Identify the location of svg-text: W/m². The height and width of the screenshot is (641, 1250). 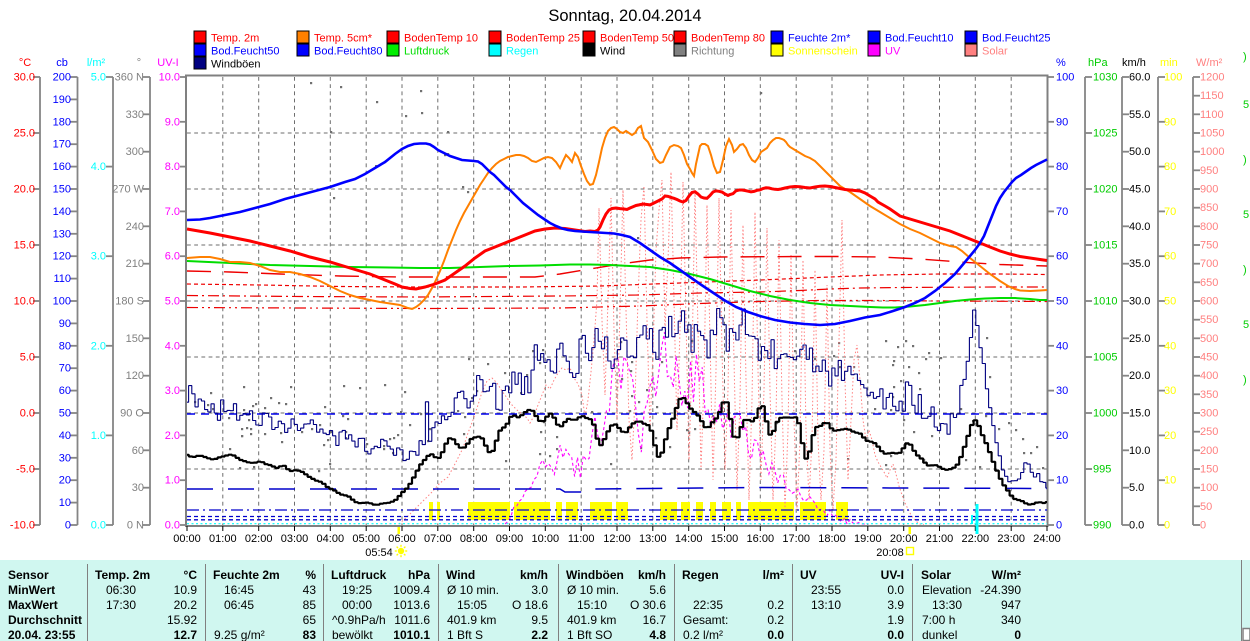
(1006, 575).